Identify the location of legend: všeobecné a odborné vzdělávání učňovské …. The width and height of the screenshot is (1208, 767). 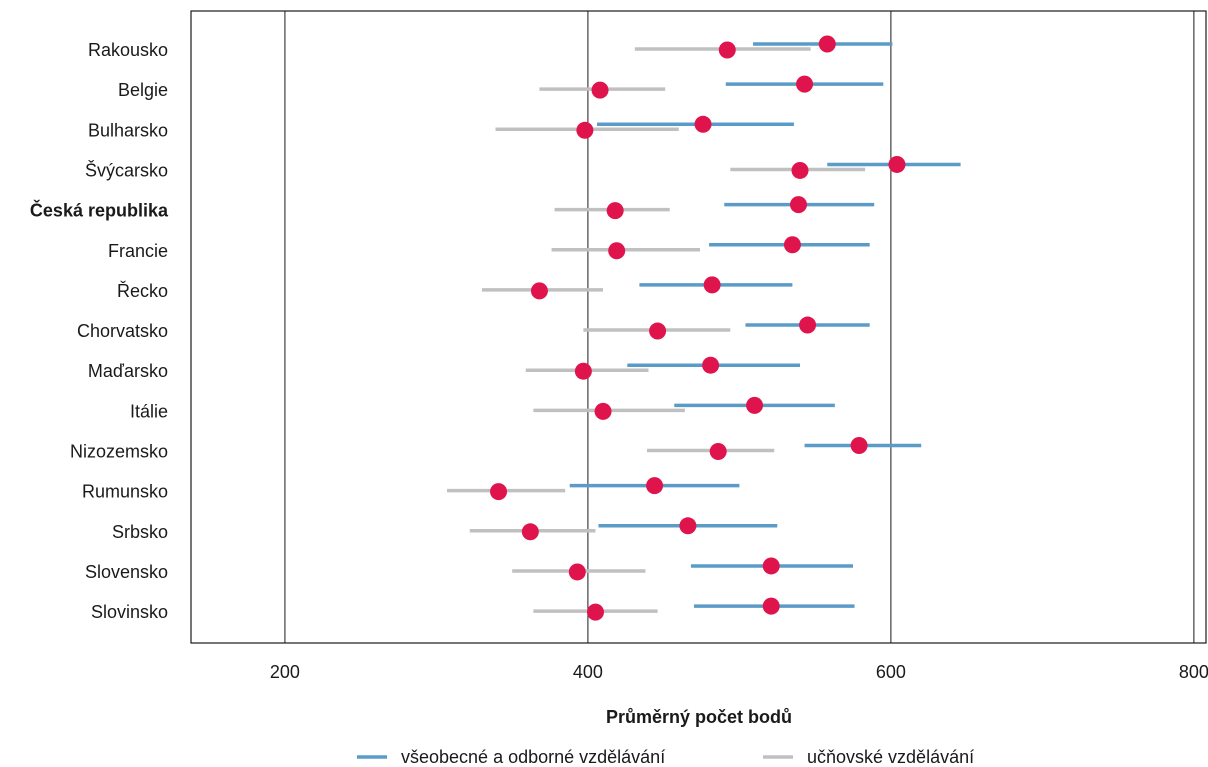
(665, 757).